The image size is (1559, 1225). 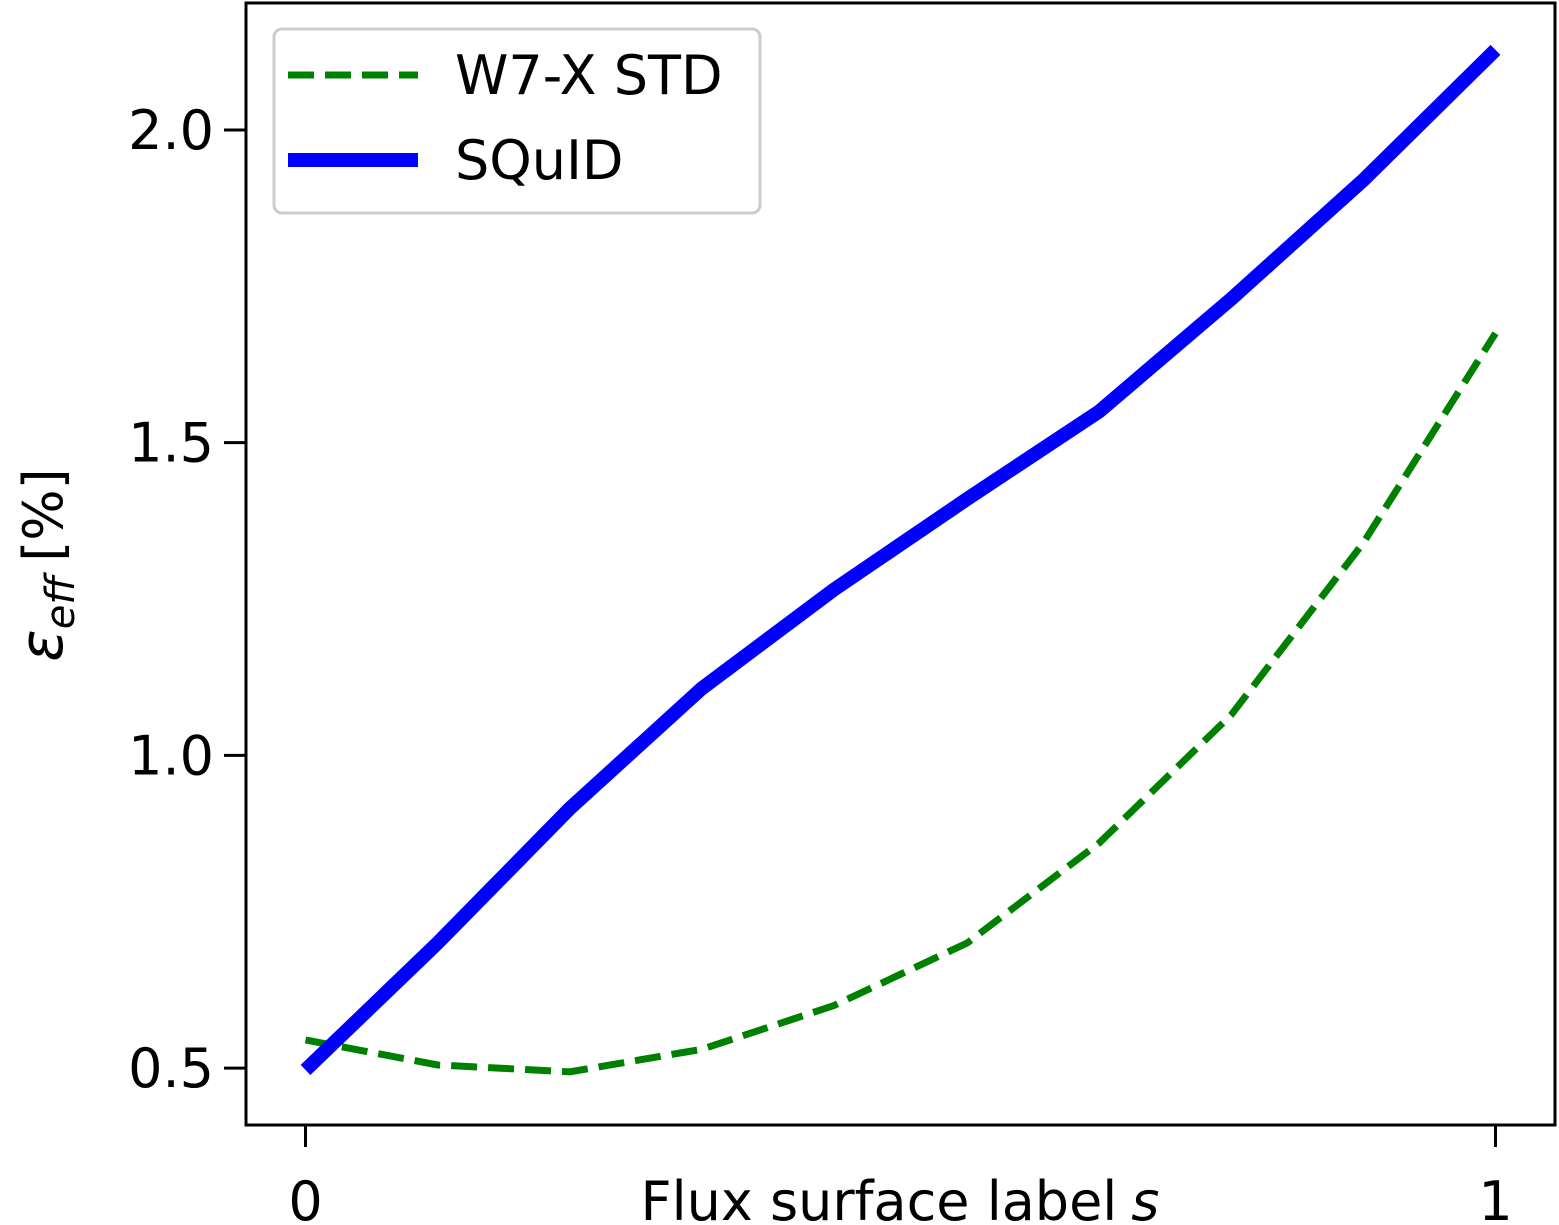 I want to click on x-tick-label: 1, so click(x=1495, y=1197).